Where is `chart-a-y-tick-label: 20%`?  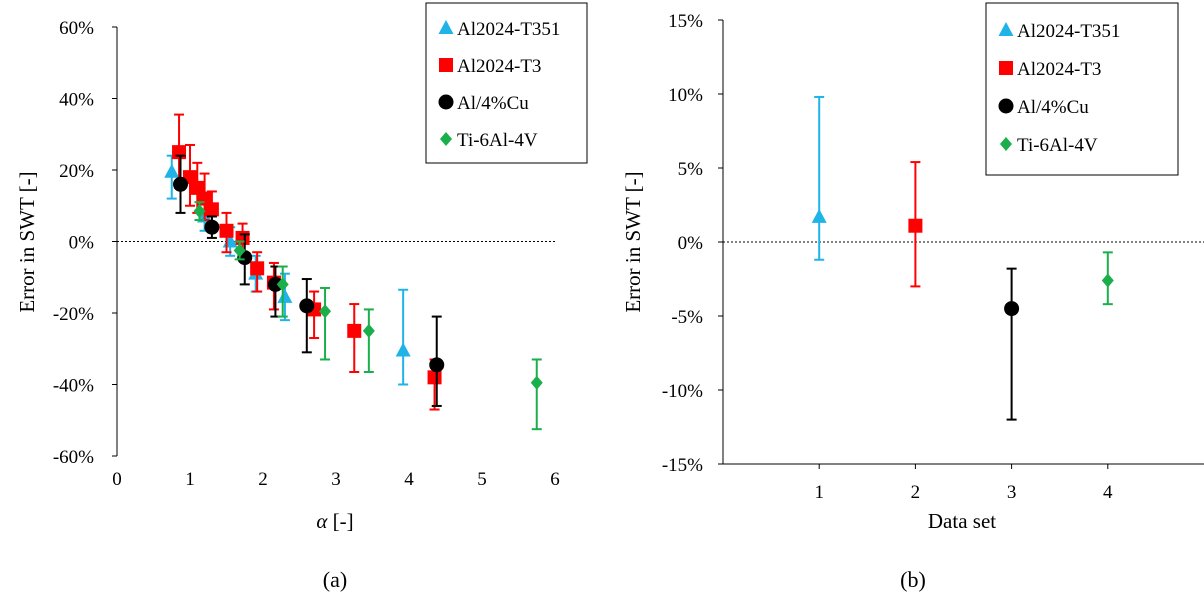 chart-a-y-tick-label: 20% is located at coordinates (76, 171).